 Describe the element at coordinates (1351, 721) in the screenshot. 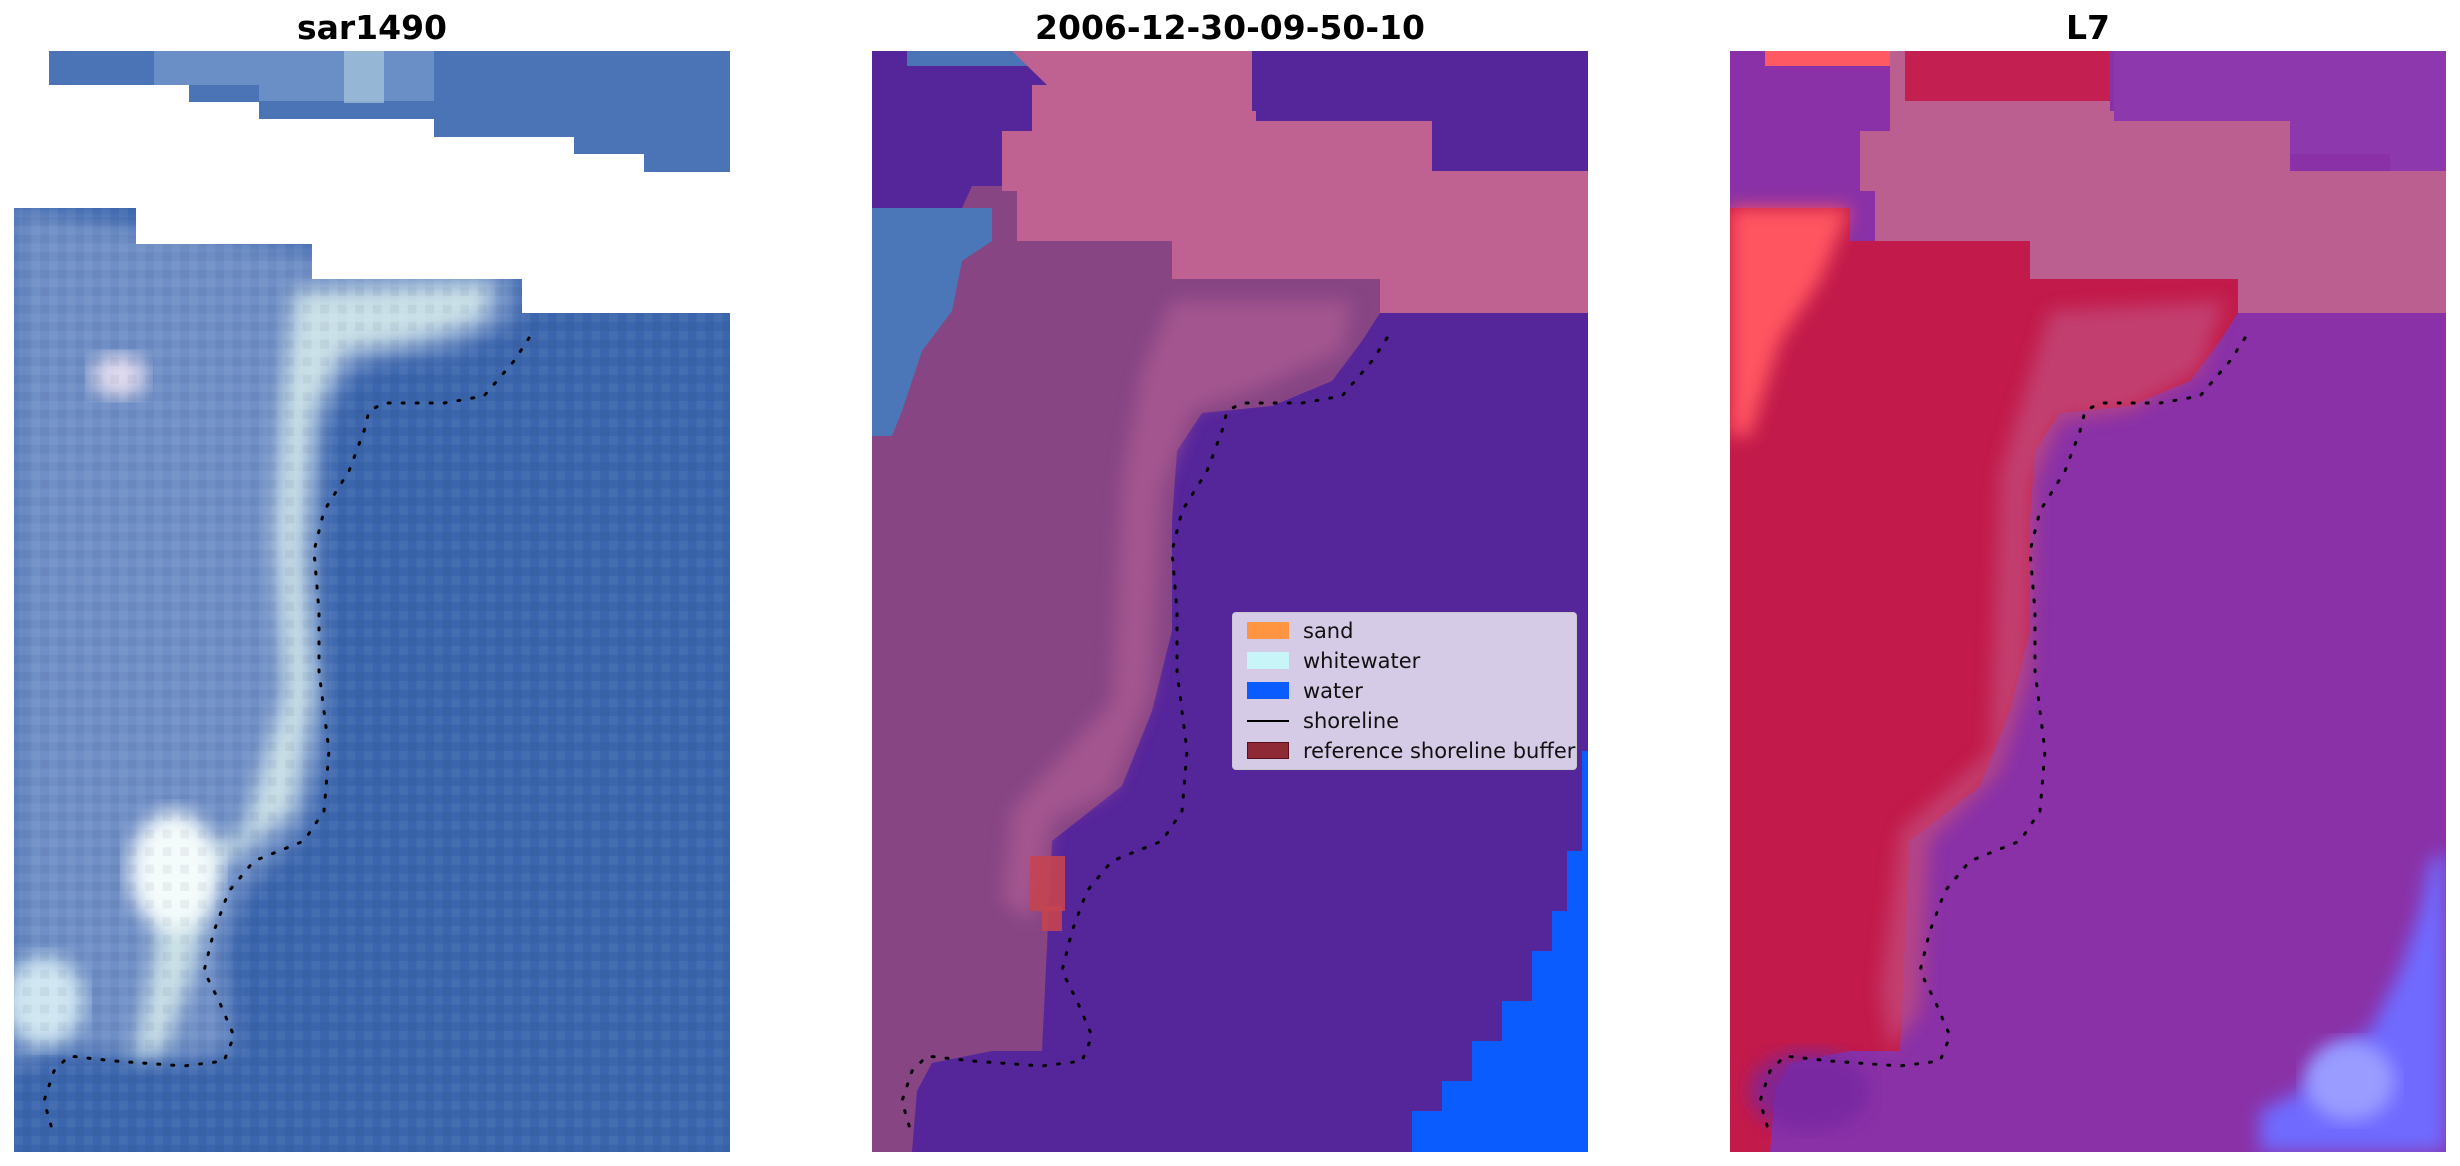

I see `legend-label-shoreline: shoreline` at that location.